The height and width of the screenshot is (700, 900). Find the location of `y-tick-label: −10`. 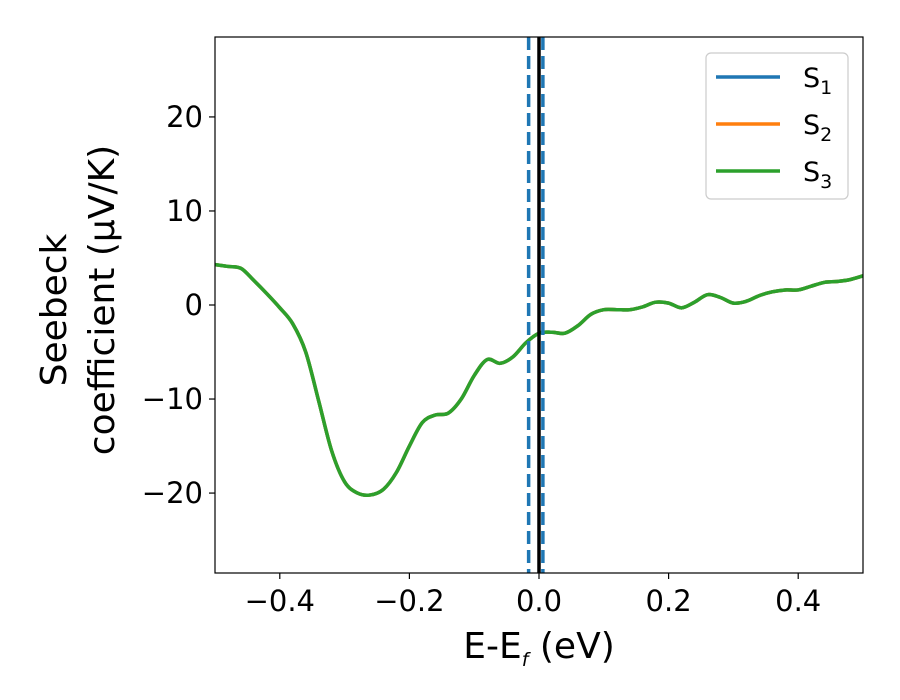

y-tick-label: −10 is located at coordinates (172, 399).